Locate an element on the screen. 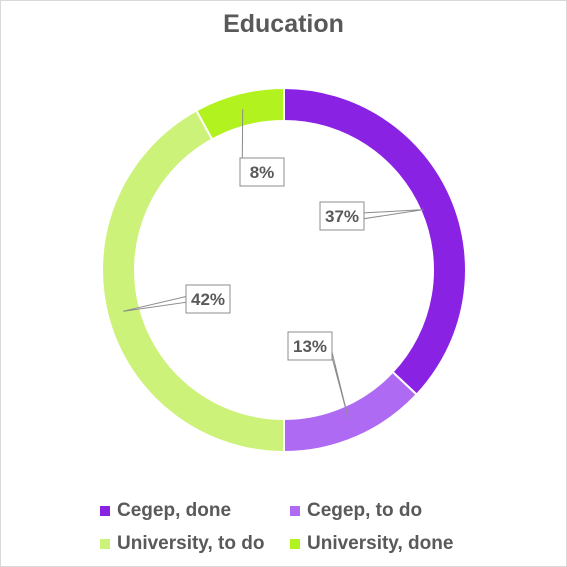 The height and width of the screenshot is (567, 567). data-label: 8% is located at coordinates (262, 172).